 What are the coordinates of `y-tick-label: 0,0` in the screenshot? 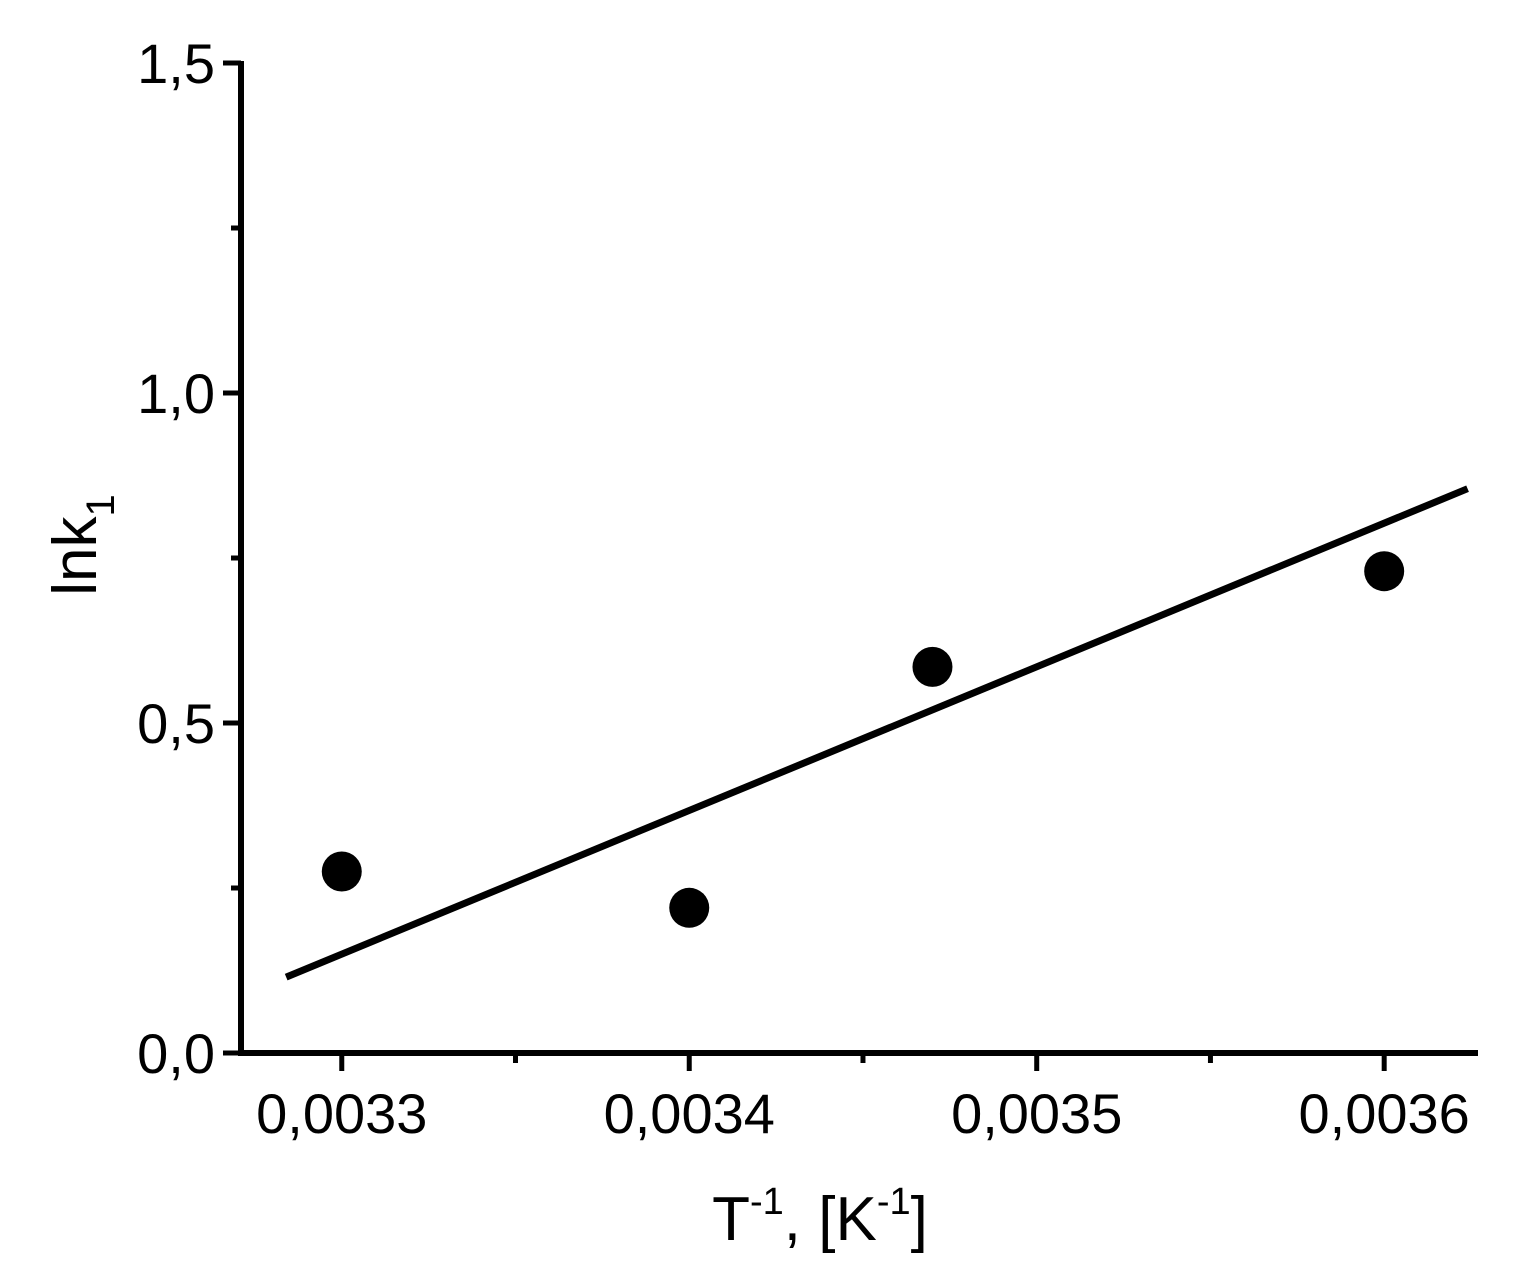 It's located at (176, 1053).